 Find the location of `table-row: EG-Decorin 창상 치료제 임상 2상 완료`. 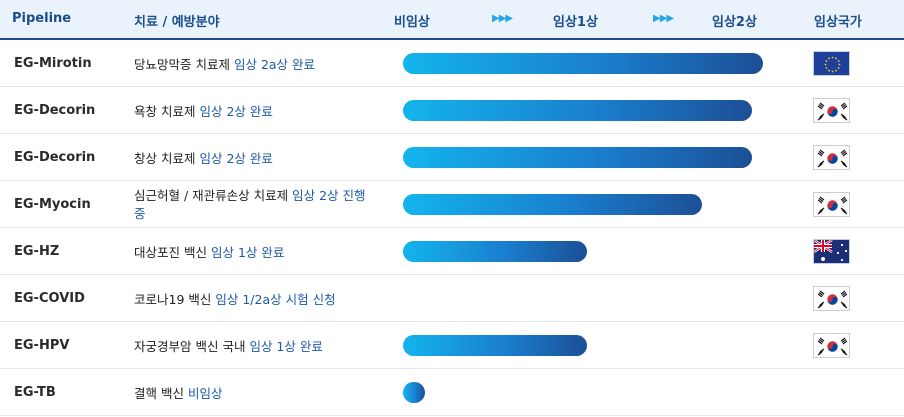

table-row: EG-Decorin 창상 치료제 임상 2상 완료 is located at coordinates (452, 157).